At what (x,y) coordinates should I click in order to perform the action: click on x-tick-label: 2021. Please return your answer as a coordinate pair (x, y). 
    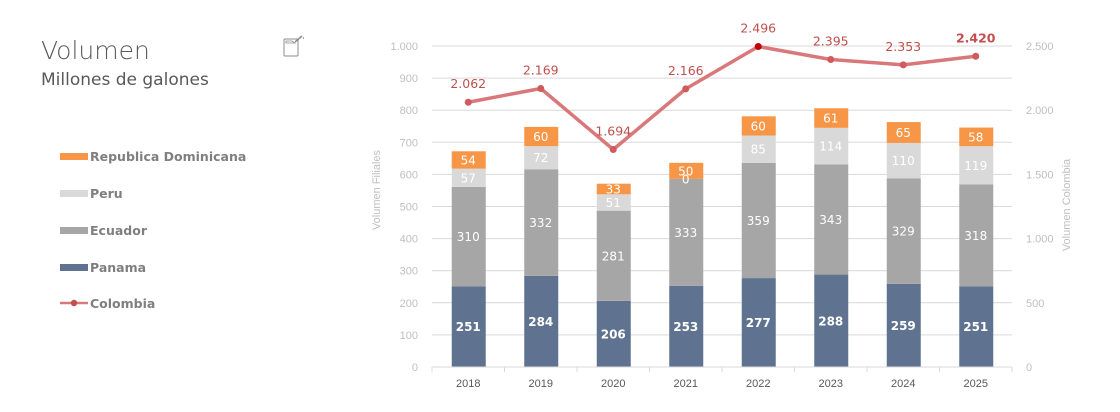
    Looking at the image, I should click on (686, 384).